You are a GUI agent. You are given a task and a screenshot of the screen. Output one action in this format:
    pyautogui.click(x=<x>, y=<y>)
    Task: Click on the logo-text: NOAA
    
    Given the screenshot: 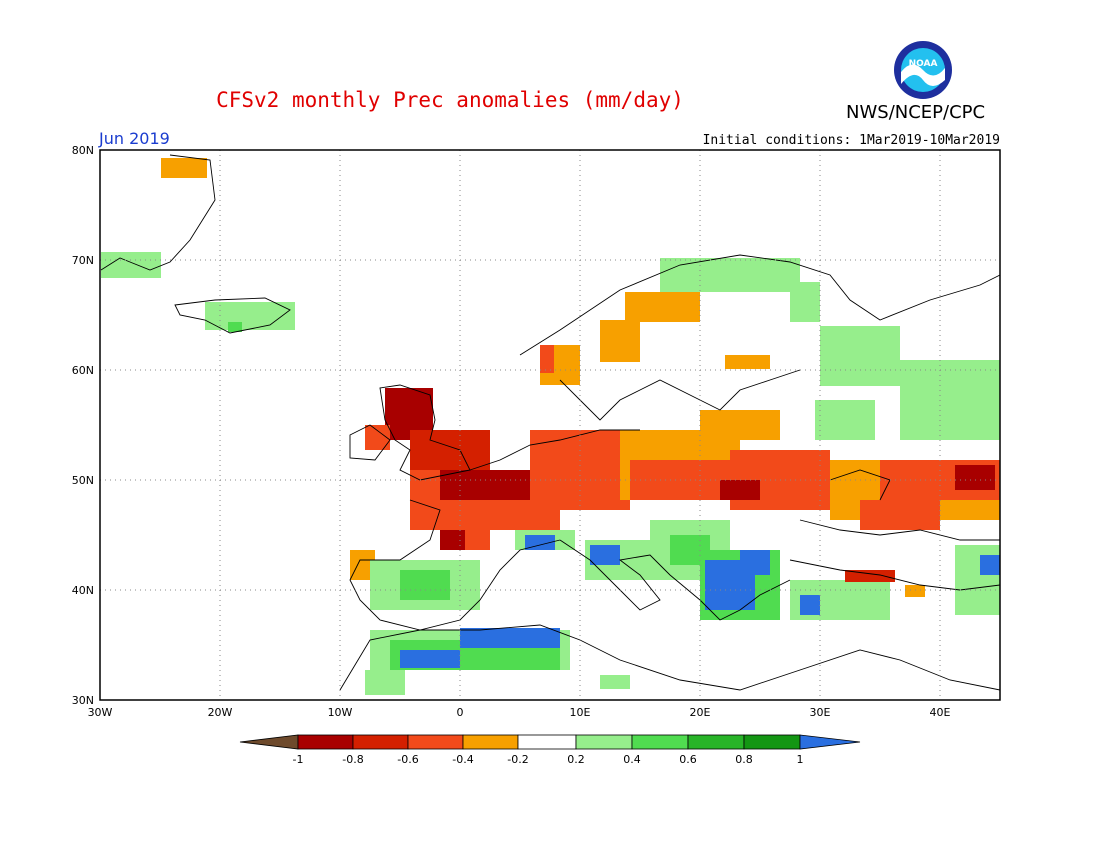 What is the action you would take?
    pyautogui.click(x=923, y=64)
    